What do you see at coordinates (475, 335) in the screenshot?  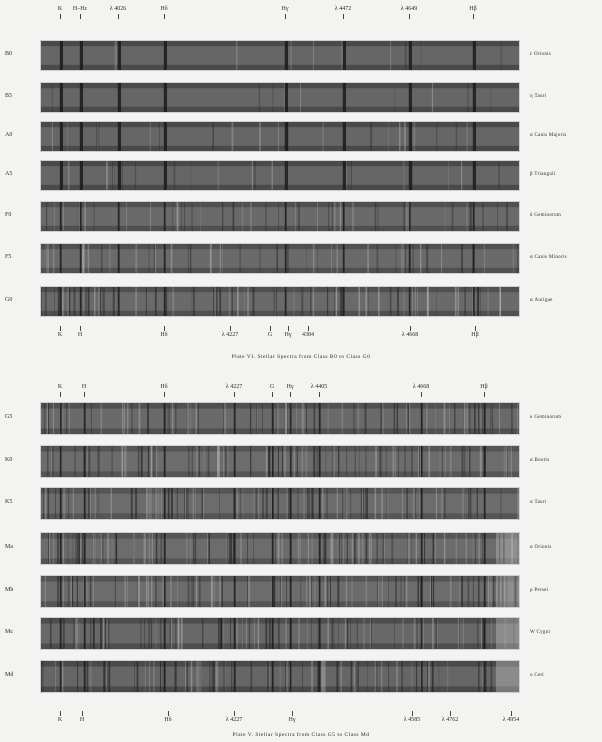 I see `line-label-bottom: Hβ` at bounding box center [475, 335].